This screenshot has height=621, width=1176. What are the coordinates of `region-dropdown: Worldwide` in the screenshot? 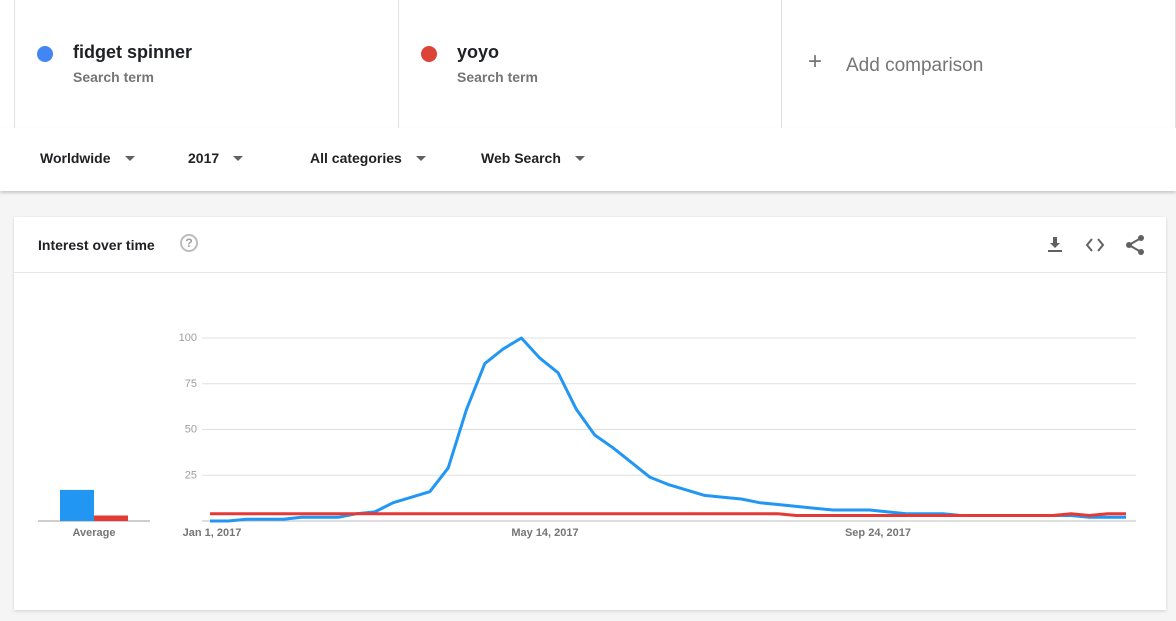 It's located at (87, 158).